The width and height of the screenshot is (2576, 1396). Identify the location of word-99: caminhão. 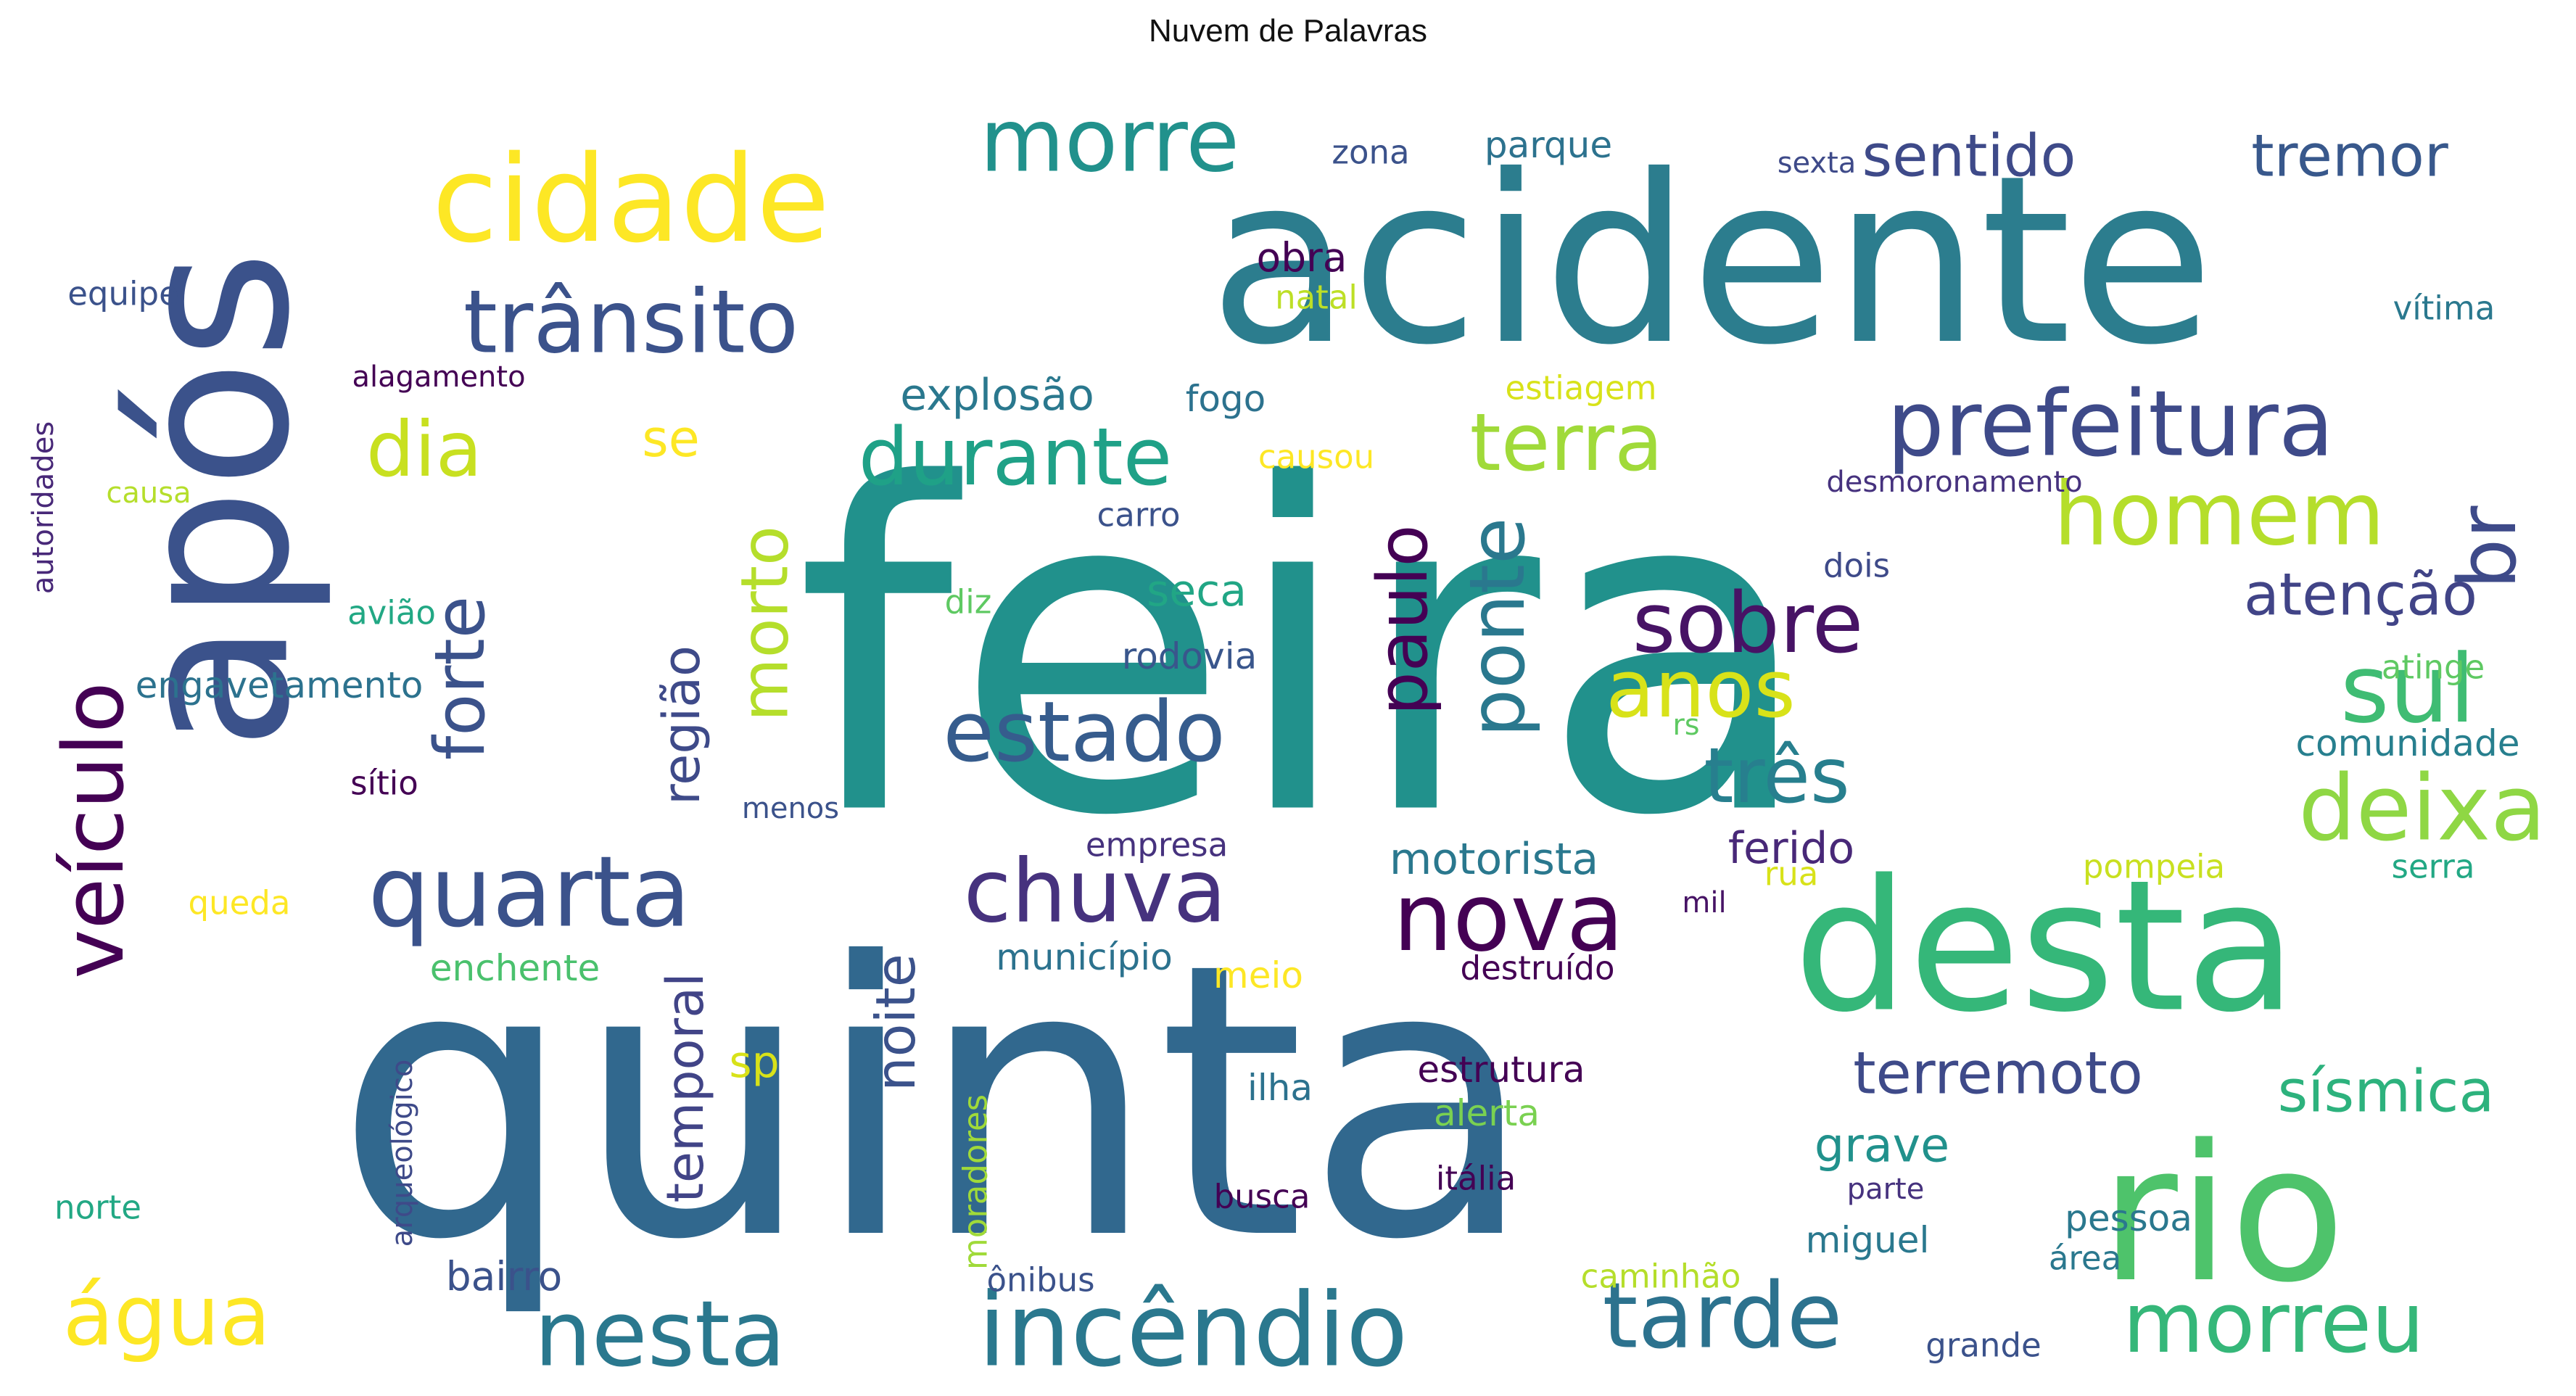
(1661, 1276).